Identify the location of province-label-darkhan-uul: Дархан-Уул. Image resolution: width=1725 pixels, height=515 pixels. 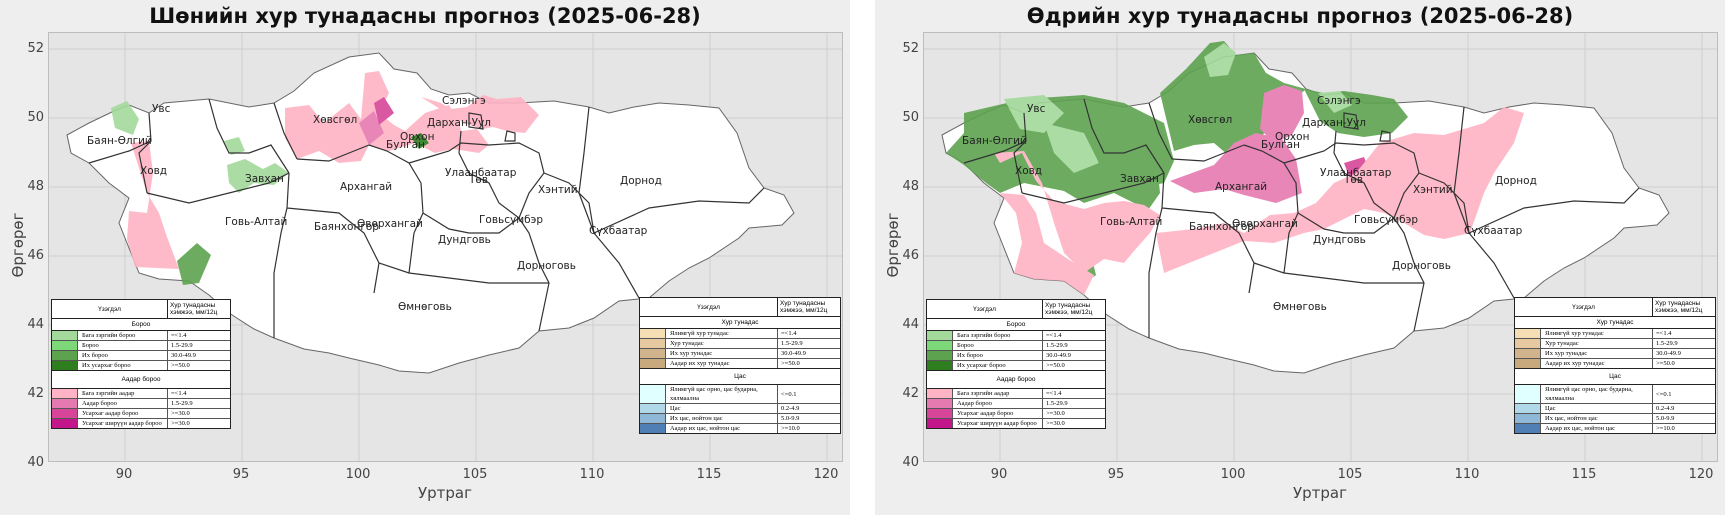
(459, 123).